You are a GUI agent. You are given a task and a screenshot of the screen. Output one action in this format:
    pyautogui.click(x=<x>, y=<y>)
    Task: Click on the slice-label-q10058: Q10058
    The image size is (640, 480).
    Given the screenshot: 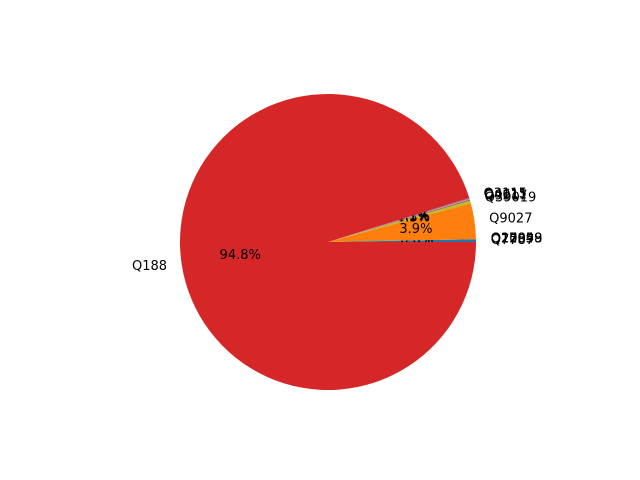 What is the action you would take?
    pyautogui.click(x=517, y=238)
    